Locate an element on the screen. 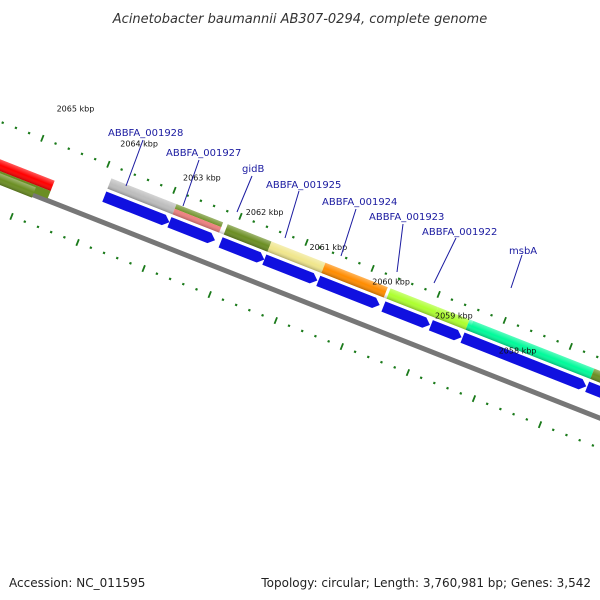  gene-label: ABBFA_001928 is located at coordinates (145, 133).